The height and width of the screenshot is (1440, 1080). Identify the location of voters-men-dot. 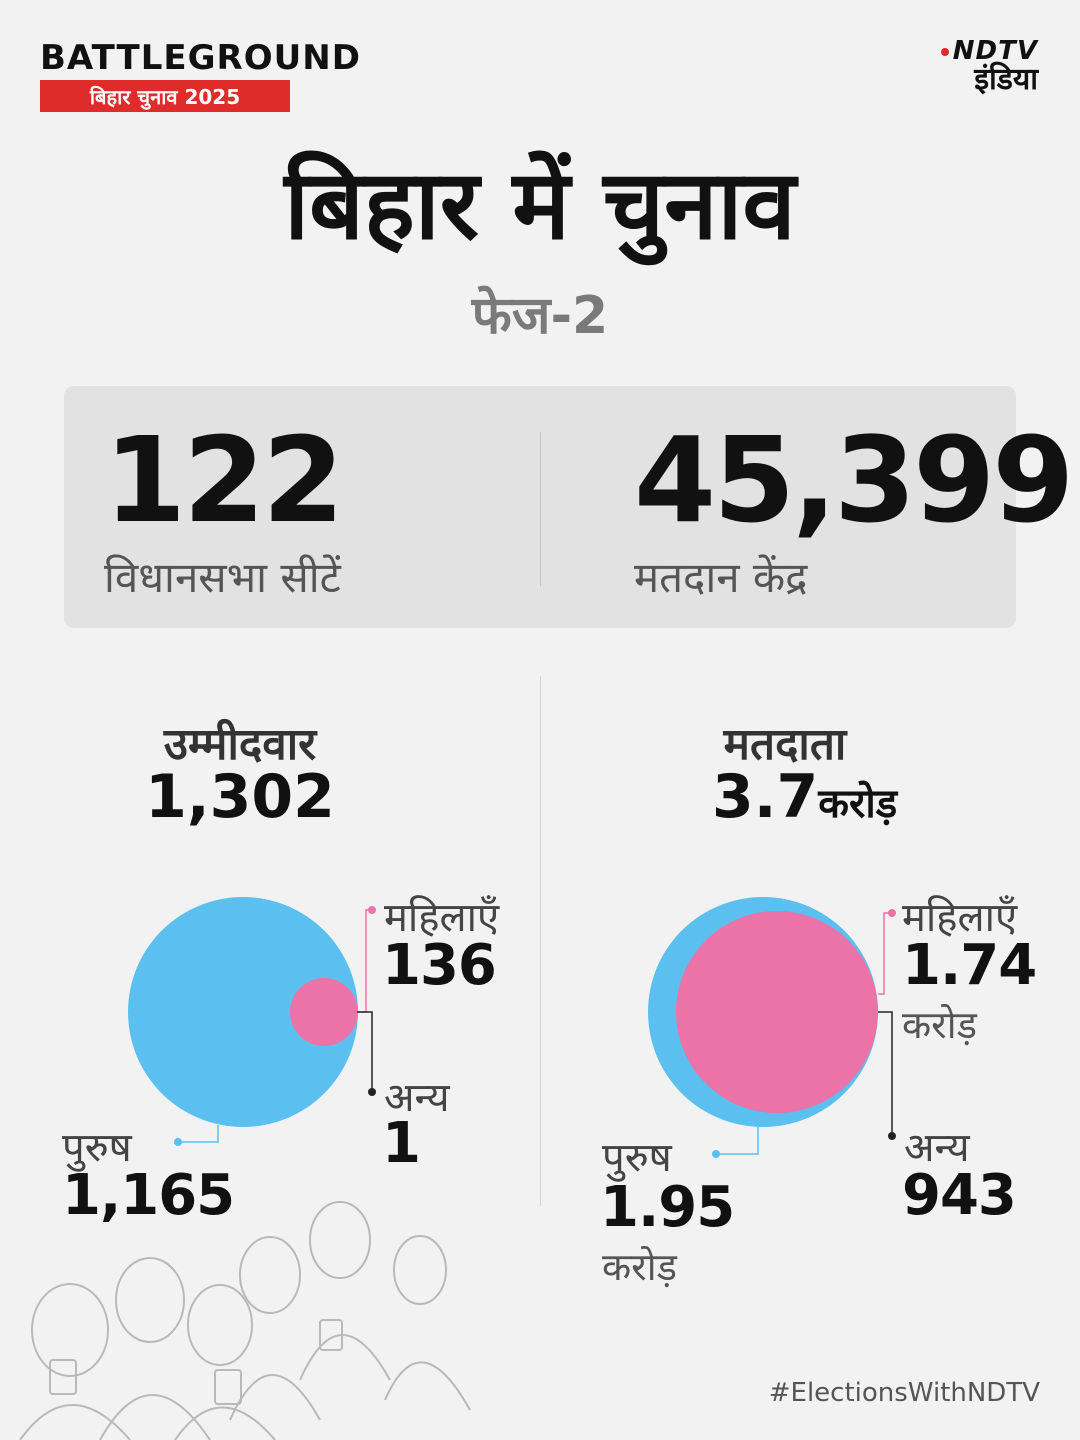
(716, 1154).